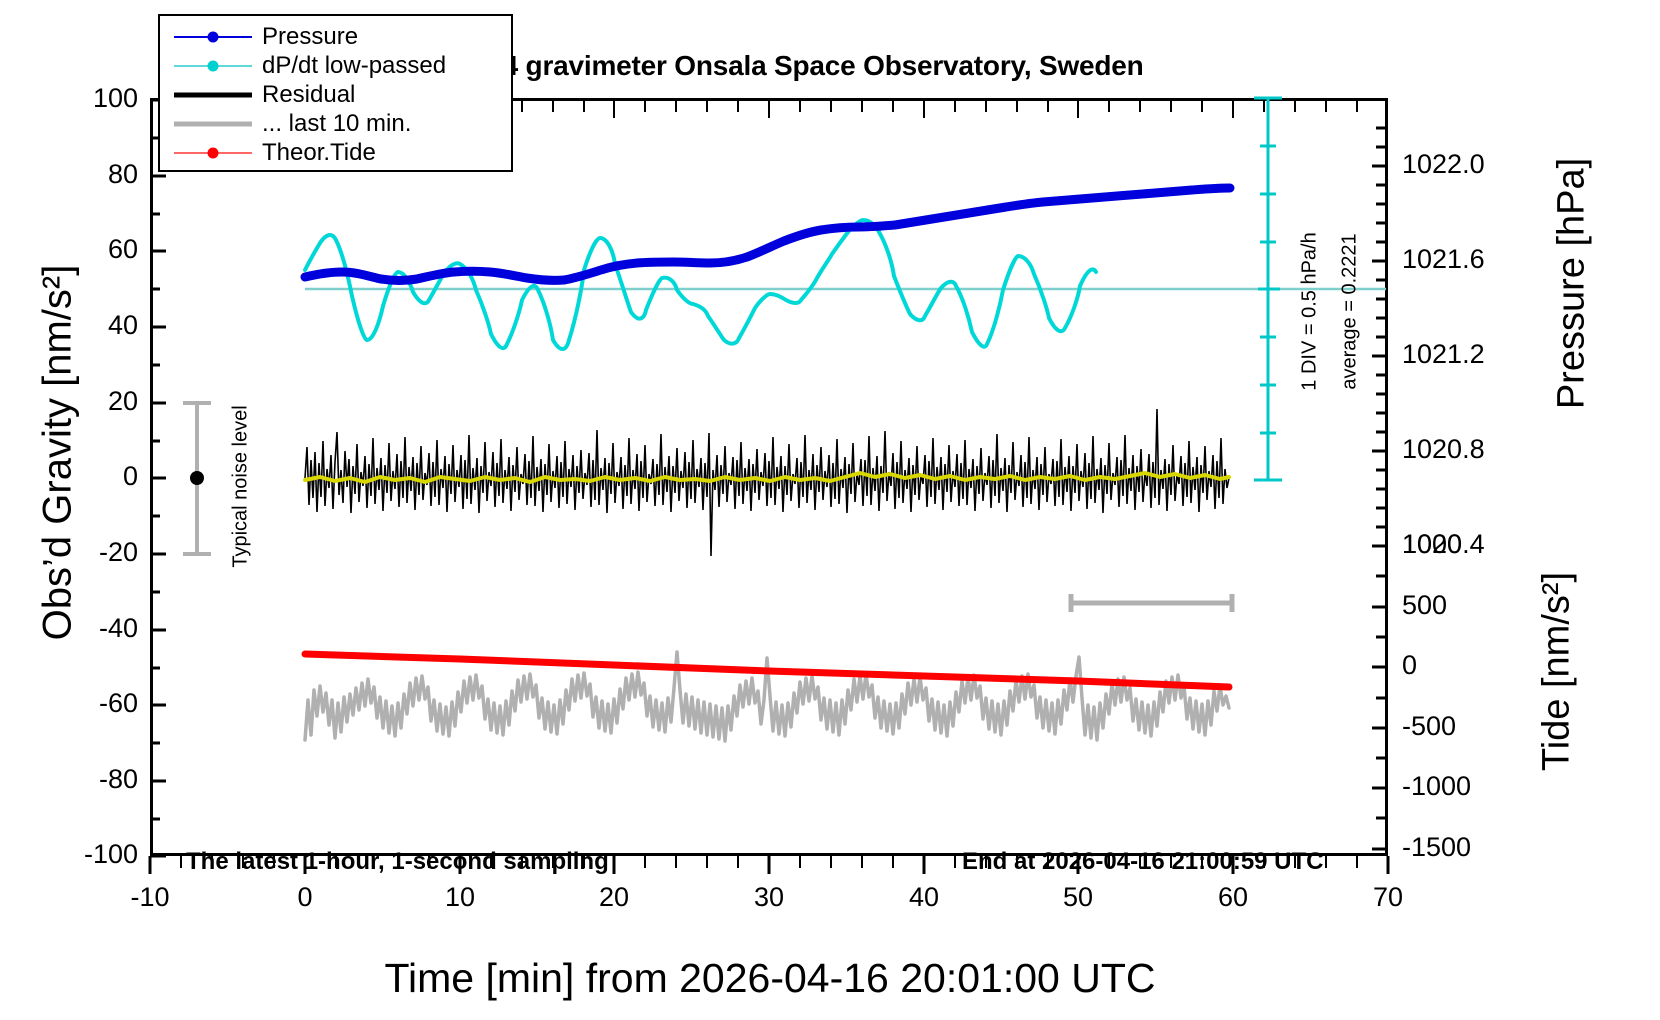 The height and width of the screenshot is (1020, 1660). What do you see at coordinates (1388, 897) in the screenshot?
I see `x-tick-label: 70` at bounding box center [1388, 897].